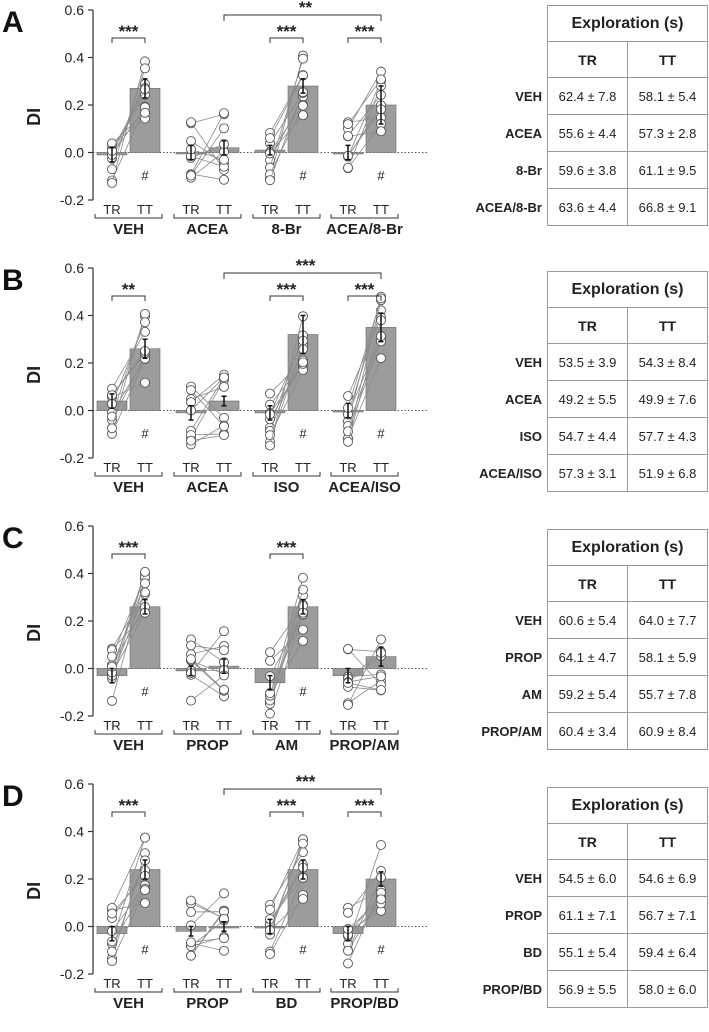  Describe the element at coordinates (302, 17) in the screenshot. I see `between-bracket` at that location.